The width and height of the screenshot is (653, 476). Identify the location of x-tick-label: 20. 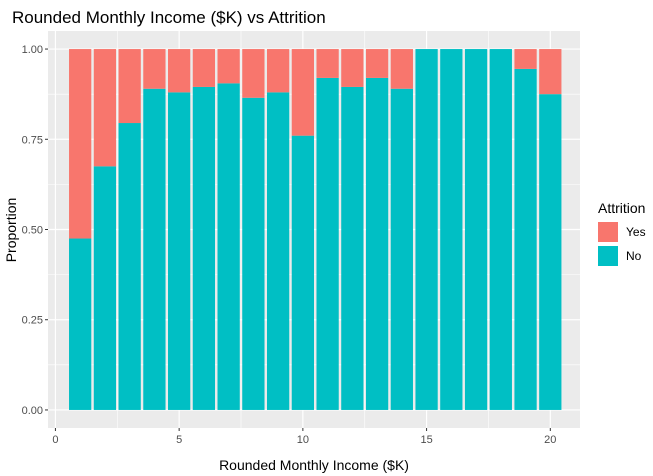
(550, 440).